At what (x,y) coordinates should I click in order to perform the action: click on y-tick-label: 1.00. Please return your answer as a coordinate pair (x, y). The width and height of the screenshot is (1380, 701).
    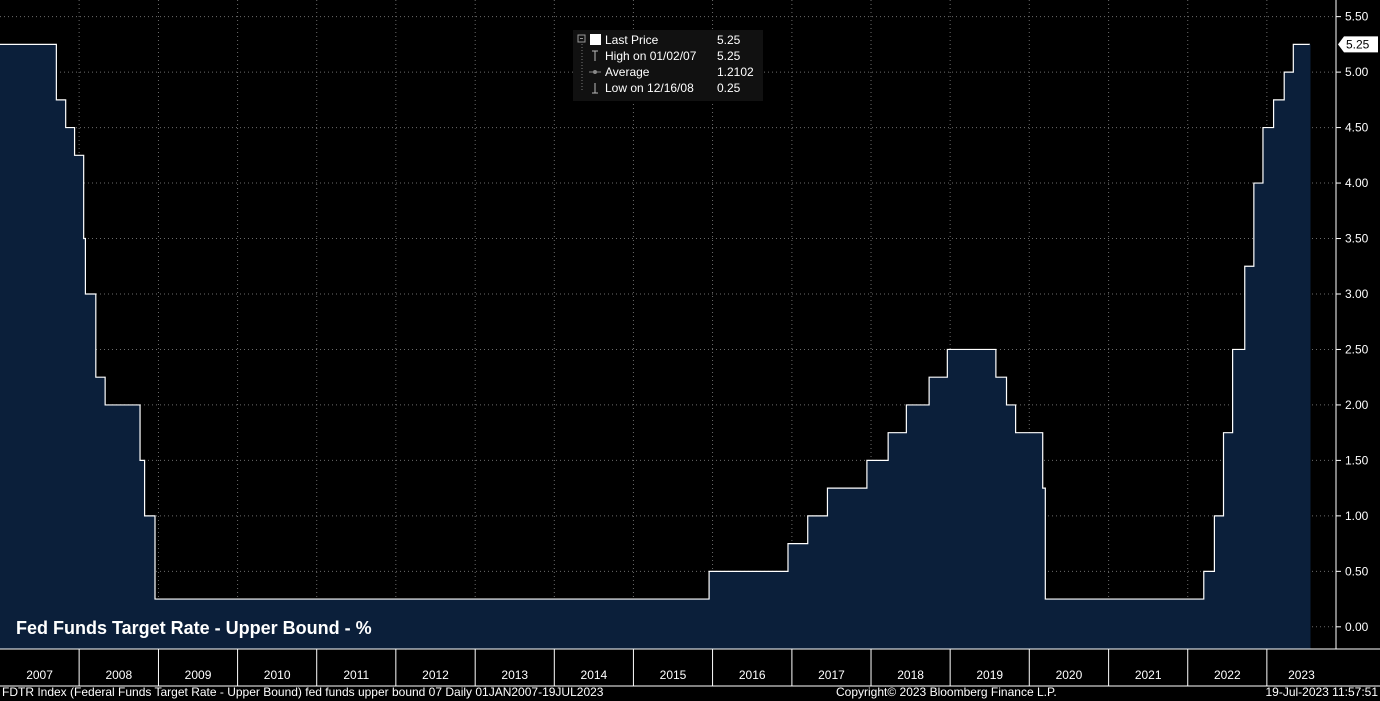
    Looking at the image, I should click on (1357, 516).